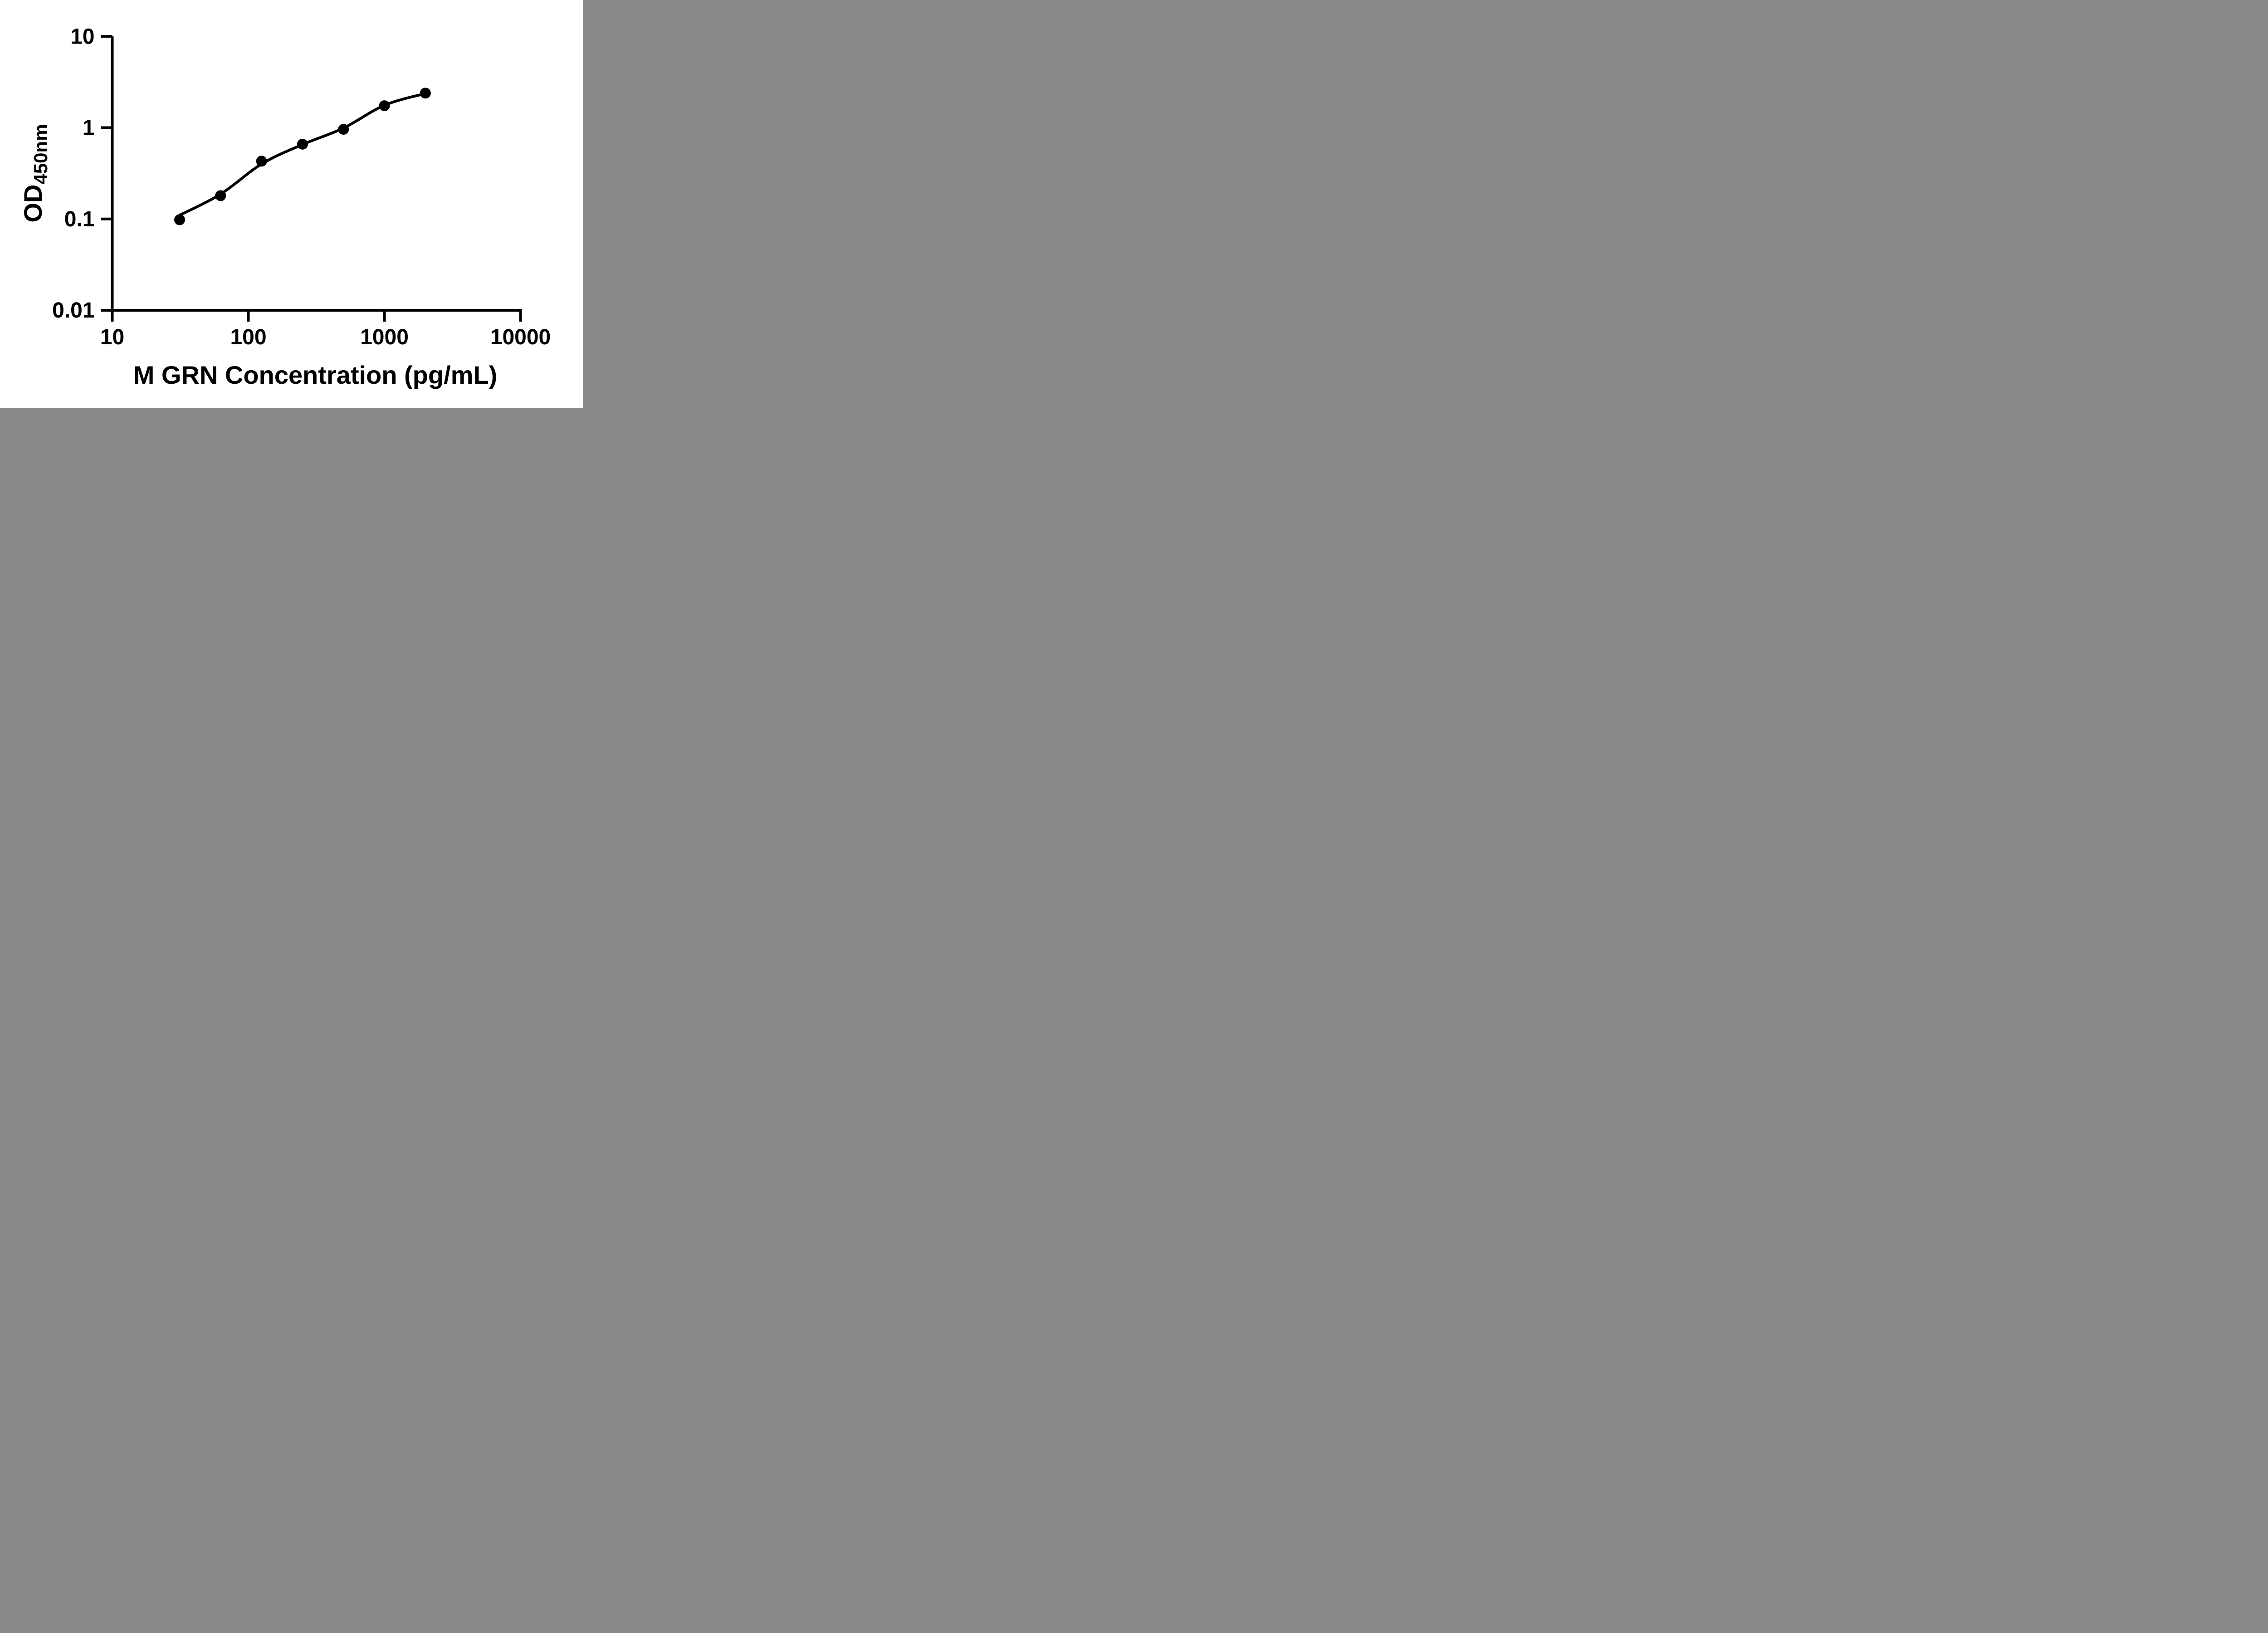 The image size is (2268, 1633). What do you see at coordinates (33, 203) in the screenshot?
I see `y-axis-title-main: OD` at bounding box center [33, 203].